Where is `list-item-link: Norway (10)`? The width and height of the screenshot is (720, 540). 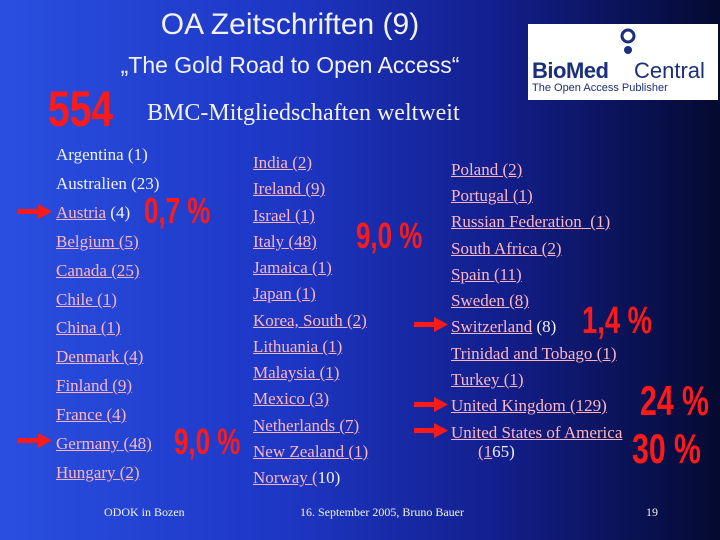
list-item-link: Norway (10) is located at coordinates (297, 477).